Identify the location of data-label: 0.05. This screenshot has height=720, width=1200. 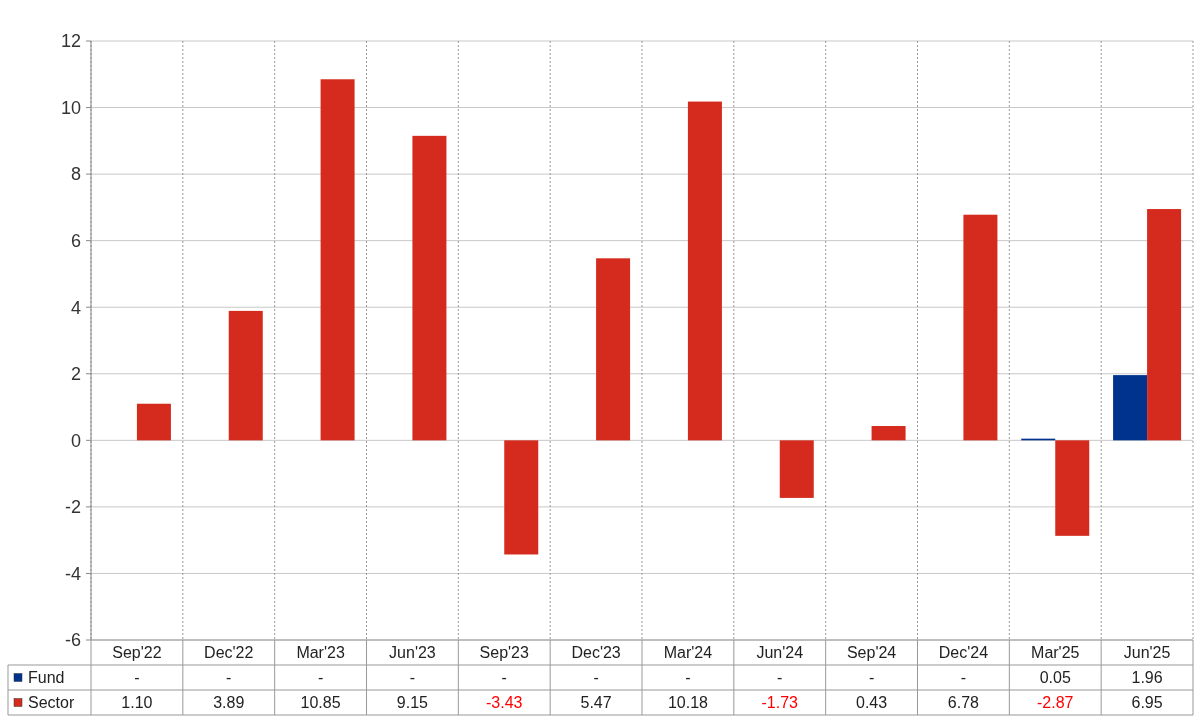
(1055, 678).